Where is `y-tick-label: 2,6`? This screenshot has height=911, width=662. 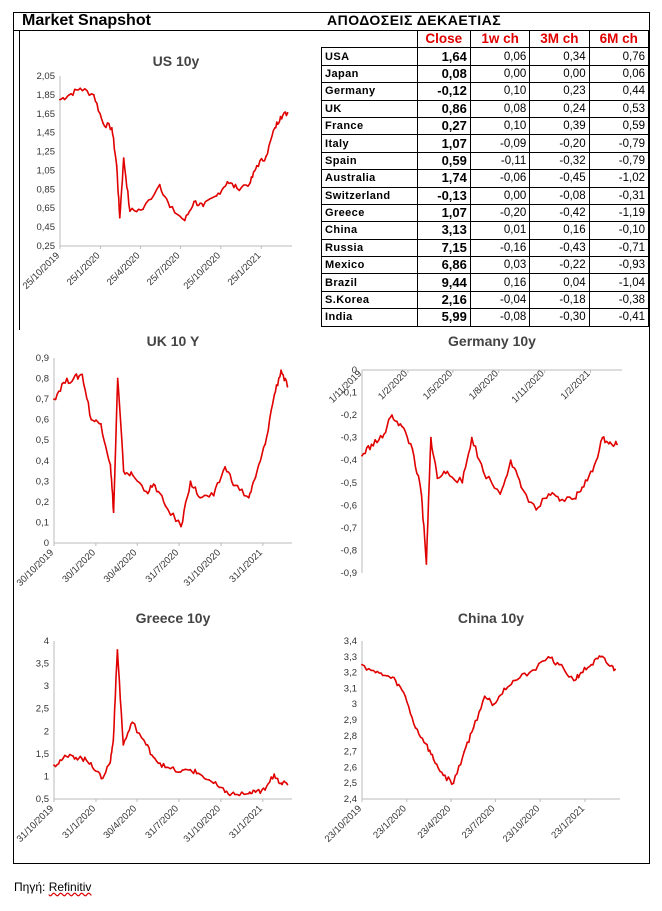 y-tick-label: 2,6 is located at coordinates (350, 767).